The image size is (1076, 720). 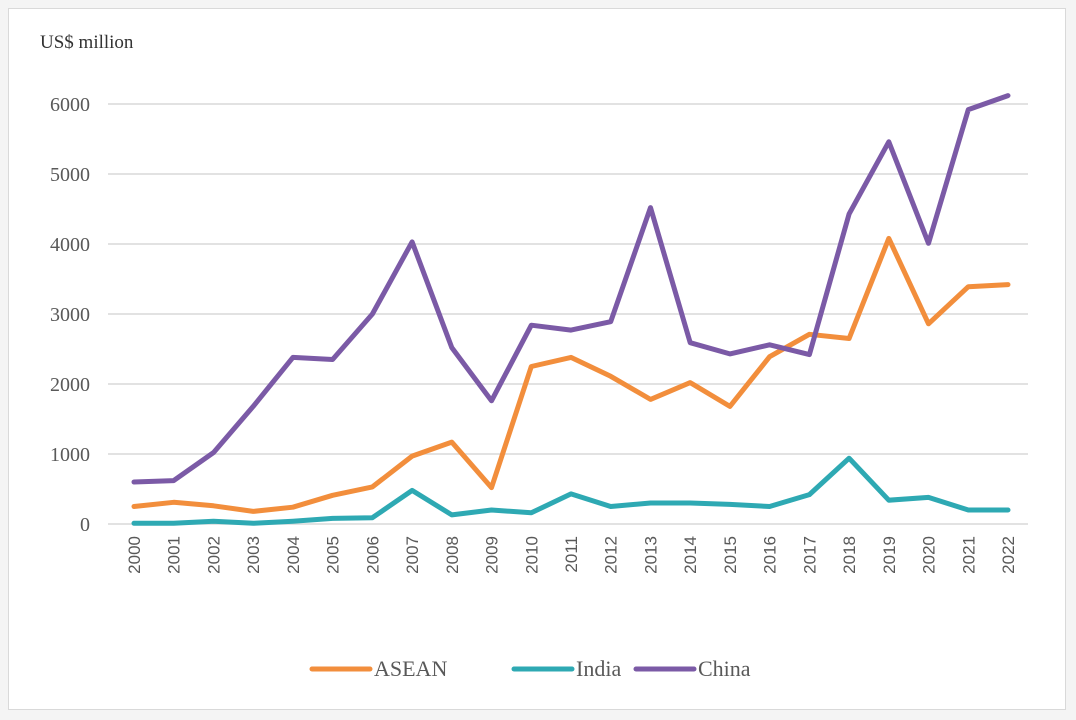 What do you see at coordinates (70, 455) in the screenshot?
I see `y-tick-label: 1000` at bounding box center [70, 455].